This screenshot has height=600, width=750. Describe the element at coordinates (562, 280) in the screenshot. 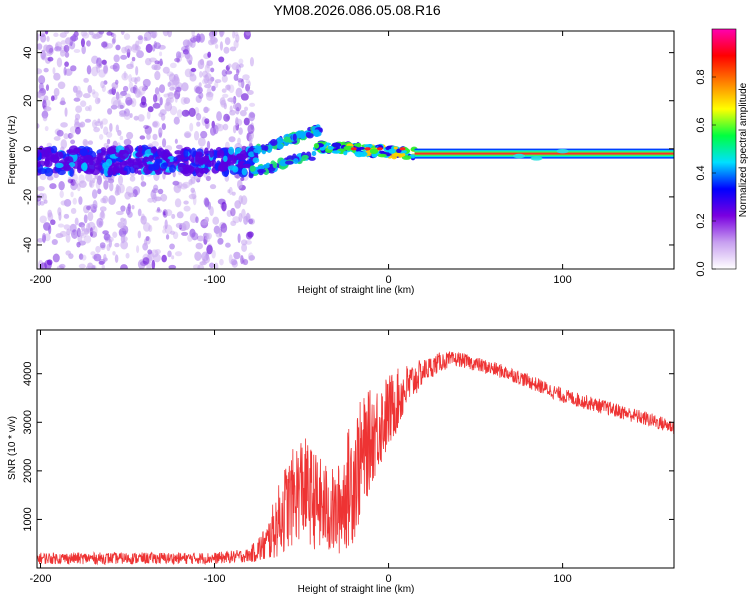

I see `x-tick-label: 100` at that location.